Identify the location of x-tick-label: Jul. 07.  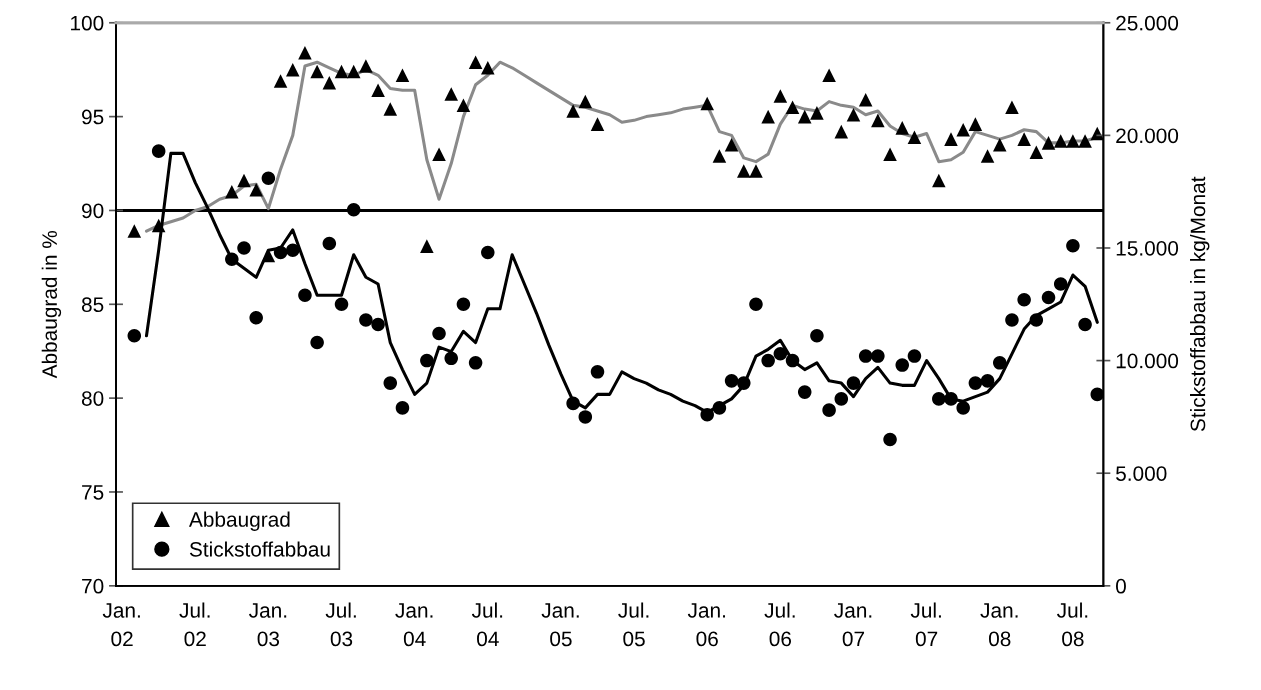
(925, 624).